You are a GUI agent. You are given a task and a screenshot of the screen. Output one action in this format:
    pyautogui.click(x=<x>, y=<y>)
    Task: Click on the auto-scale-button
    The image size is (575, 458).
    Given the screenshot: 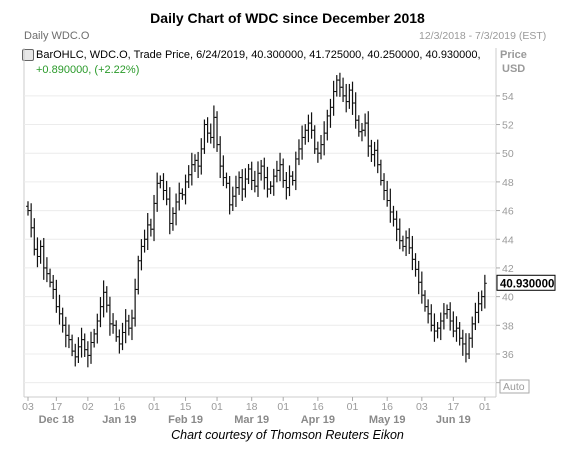 What is the action you would take?
    pyautogui.click(x=514, y=386)
    